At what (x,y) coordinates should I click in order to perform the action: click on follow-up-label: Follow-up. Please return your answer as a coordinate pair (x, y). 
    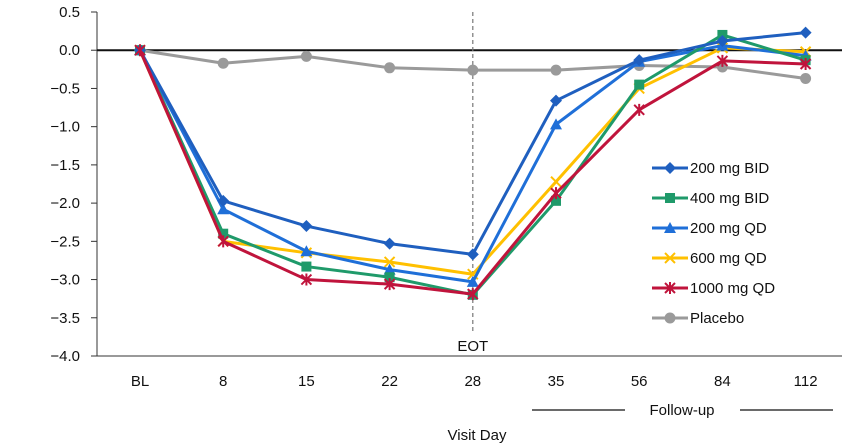
    Looking at the image, I should click on (681, 410).